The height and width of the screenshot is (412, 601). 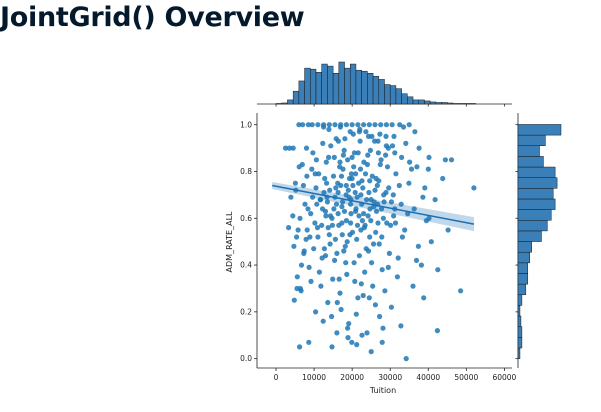 What do you see at coordinates (246, 171) in the screenshot?
I see `y-tick-label: 0.8` at bounding box center [246, 171].